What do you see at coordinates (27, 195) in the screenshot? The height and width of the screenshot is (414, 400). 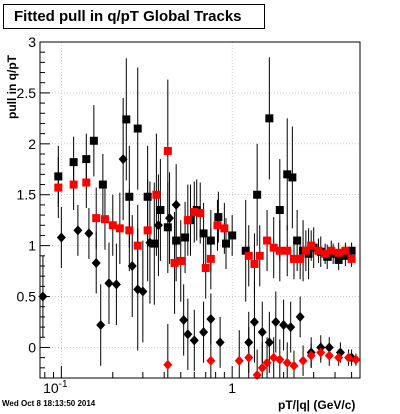 I see `y-tick-label: 1.5` at bounding box center [27, 195].